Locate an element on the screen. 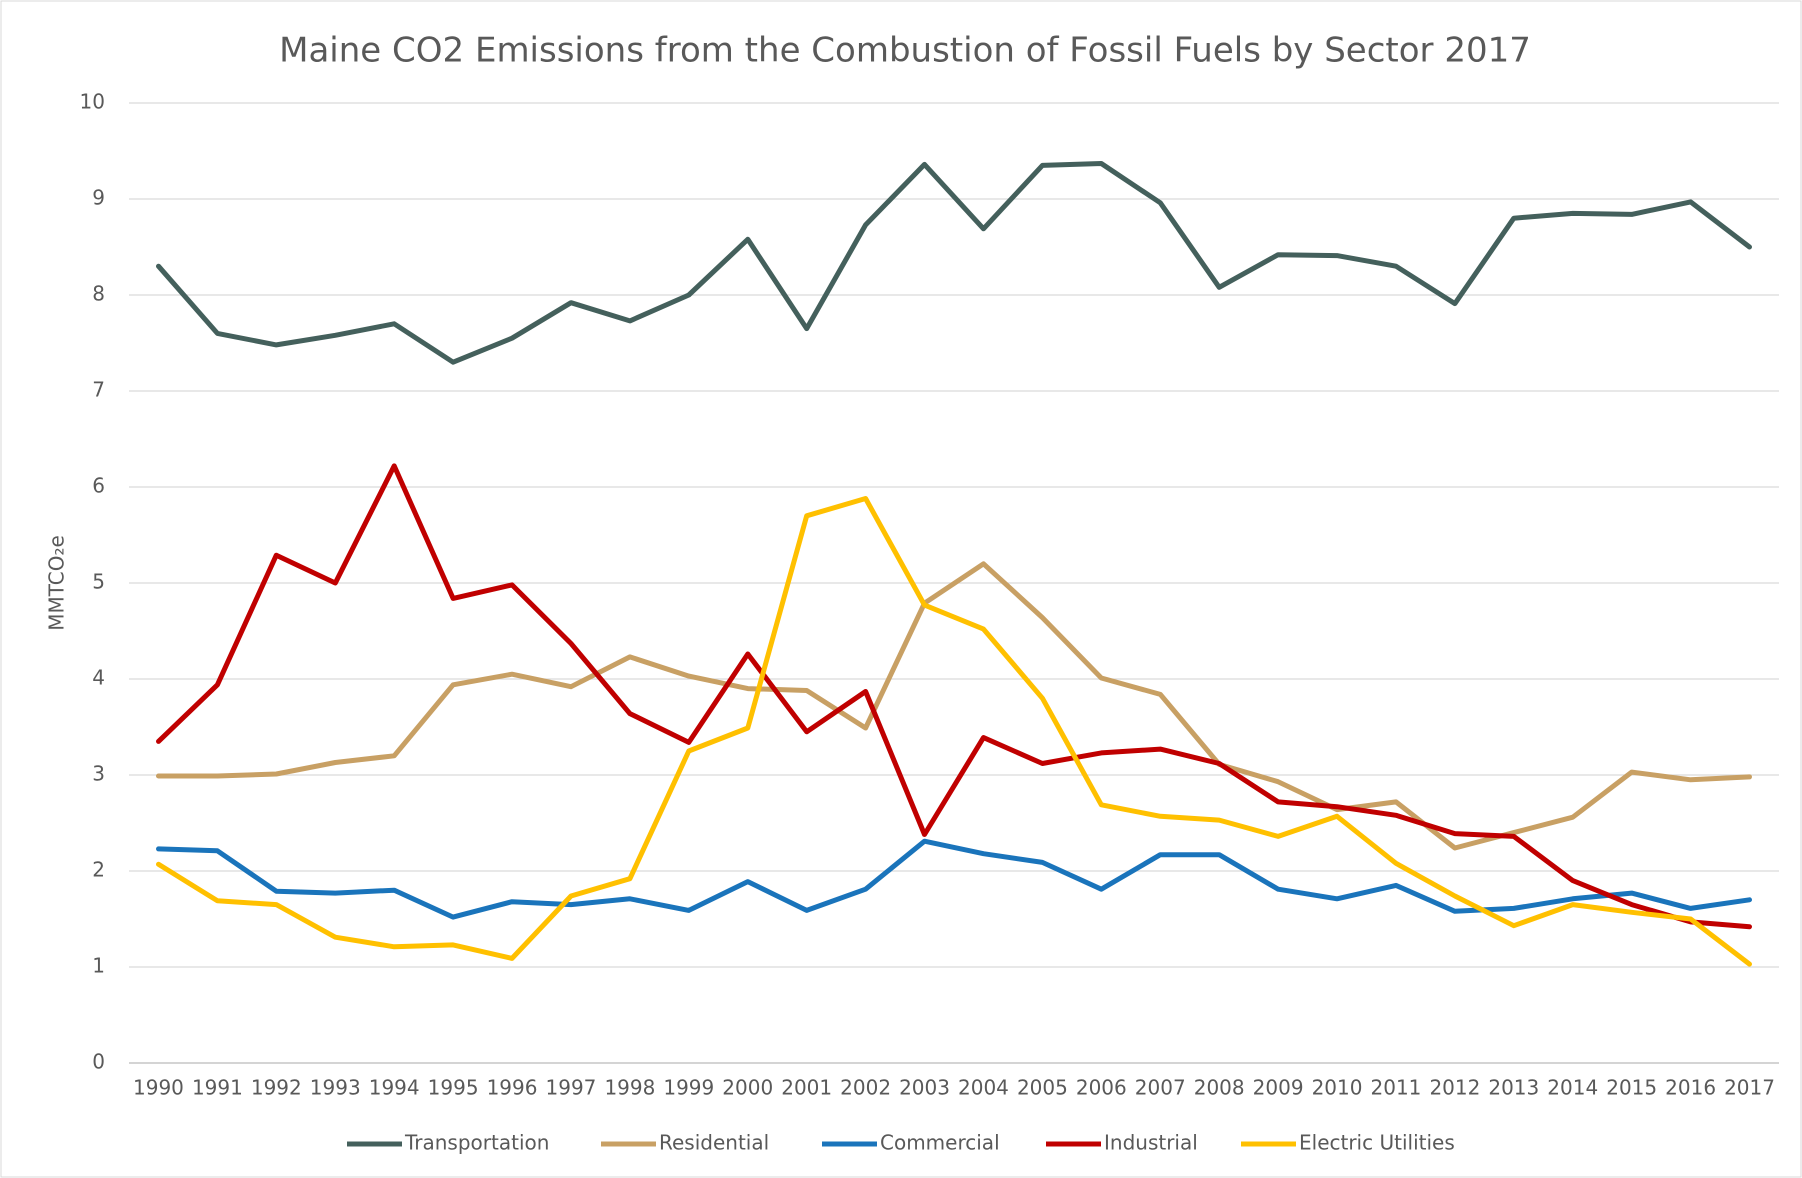 Image resolution: width=1802 pixels, height=1178 pixels. x-tick-label: 1995 is located at coordinates (453, 1088).